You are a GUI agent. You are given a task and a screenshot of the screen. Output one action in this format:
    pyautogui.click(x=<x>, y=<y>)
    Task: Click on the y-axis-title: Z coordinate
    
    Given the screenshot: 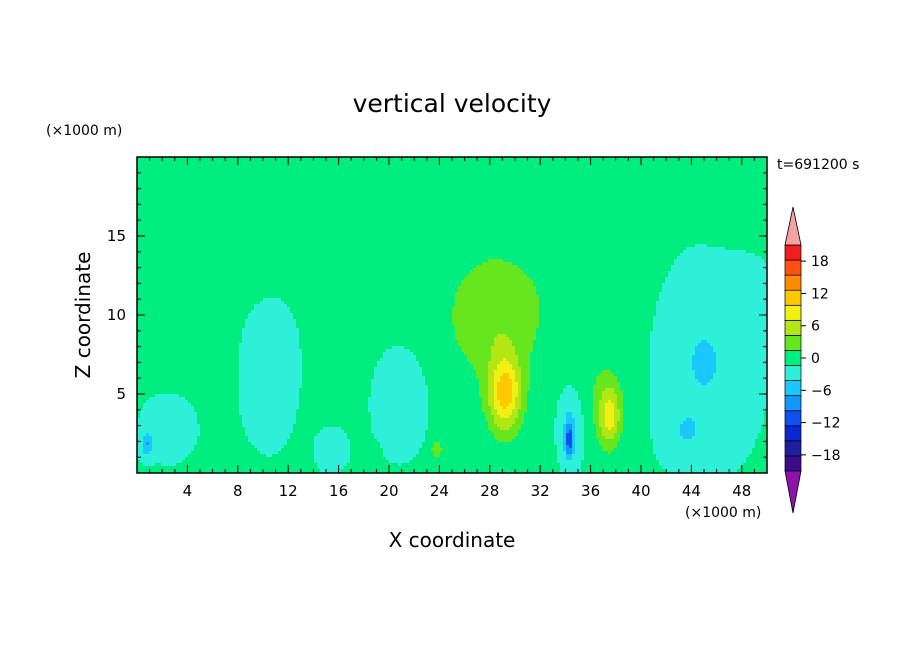 What is the action you would take?
    pyautogui.click(x=83, y=315)
    